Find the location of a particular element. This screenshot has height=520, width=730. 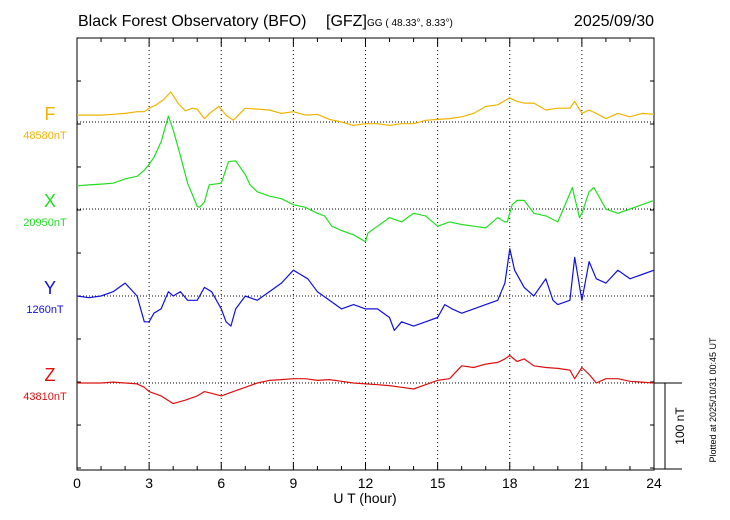

x-tick-label: 24 is located at coordinates (654, 483).